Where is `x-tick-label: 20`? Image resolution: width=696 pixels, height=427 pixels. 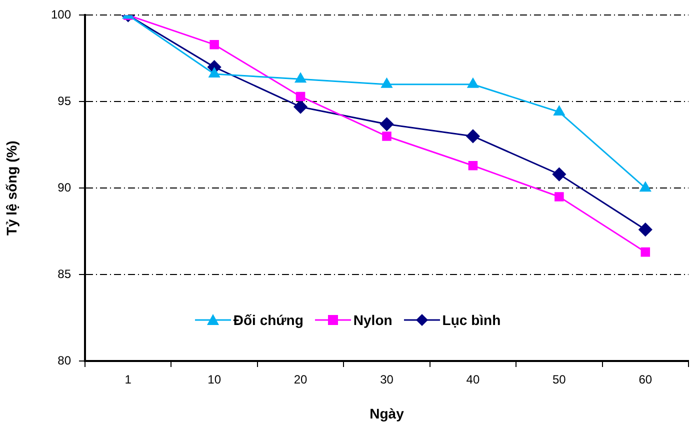 x-tick-label: 20 is located at coordinates (301, 379).